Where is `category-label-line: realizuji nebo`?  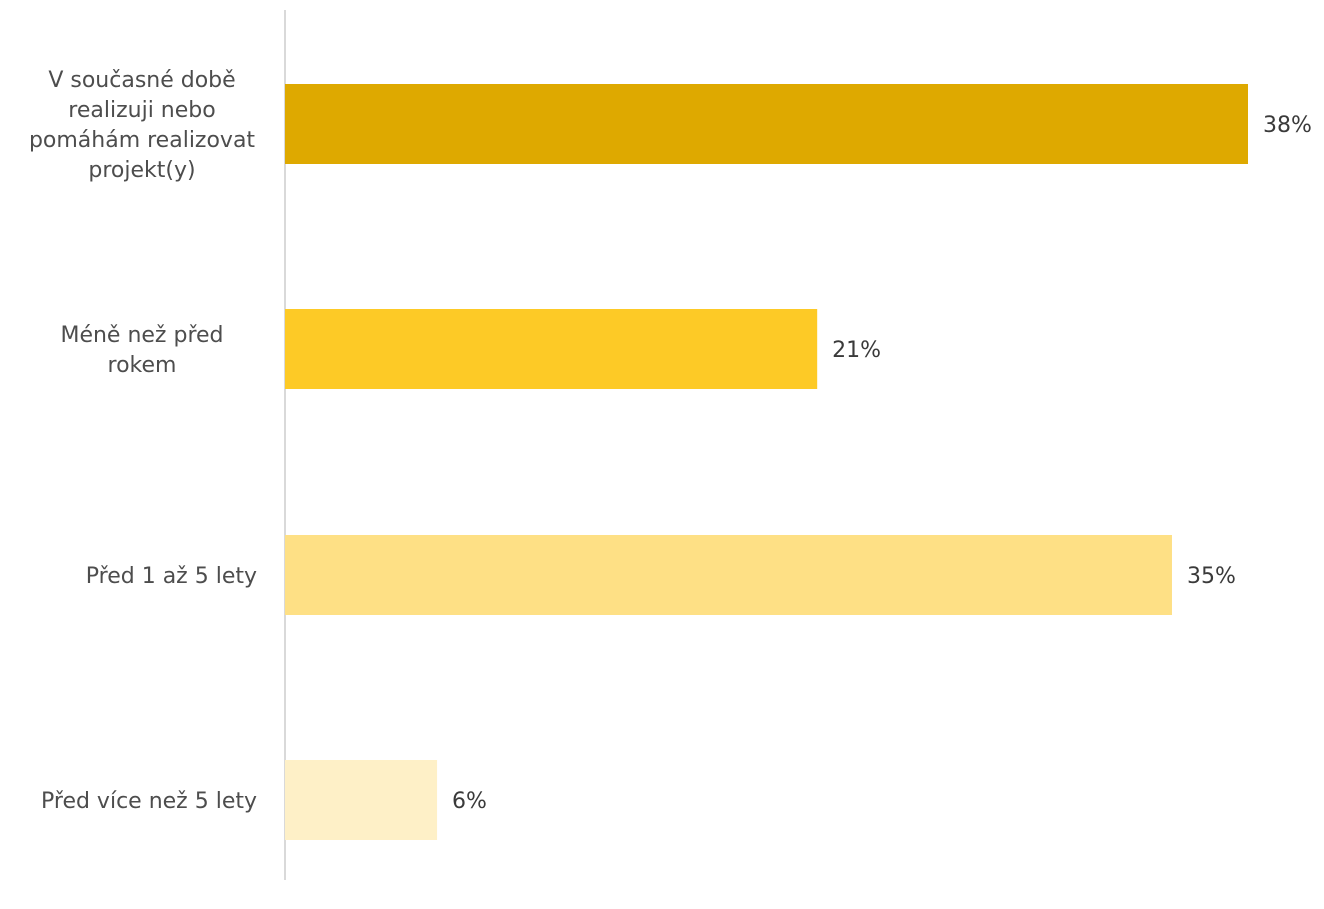
category-label-line: realizuji nebo is located at coordinates (141, 110).